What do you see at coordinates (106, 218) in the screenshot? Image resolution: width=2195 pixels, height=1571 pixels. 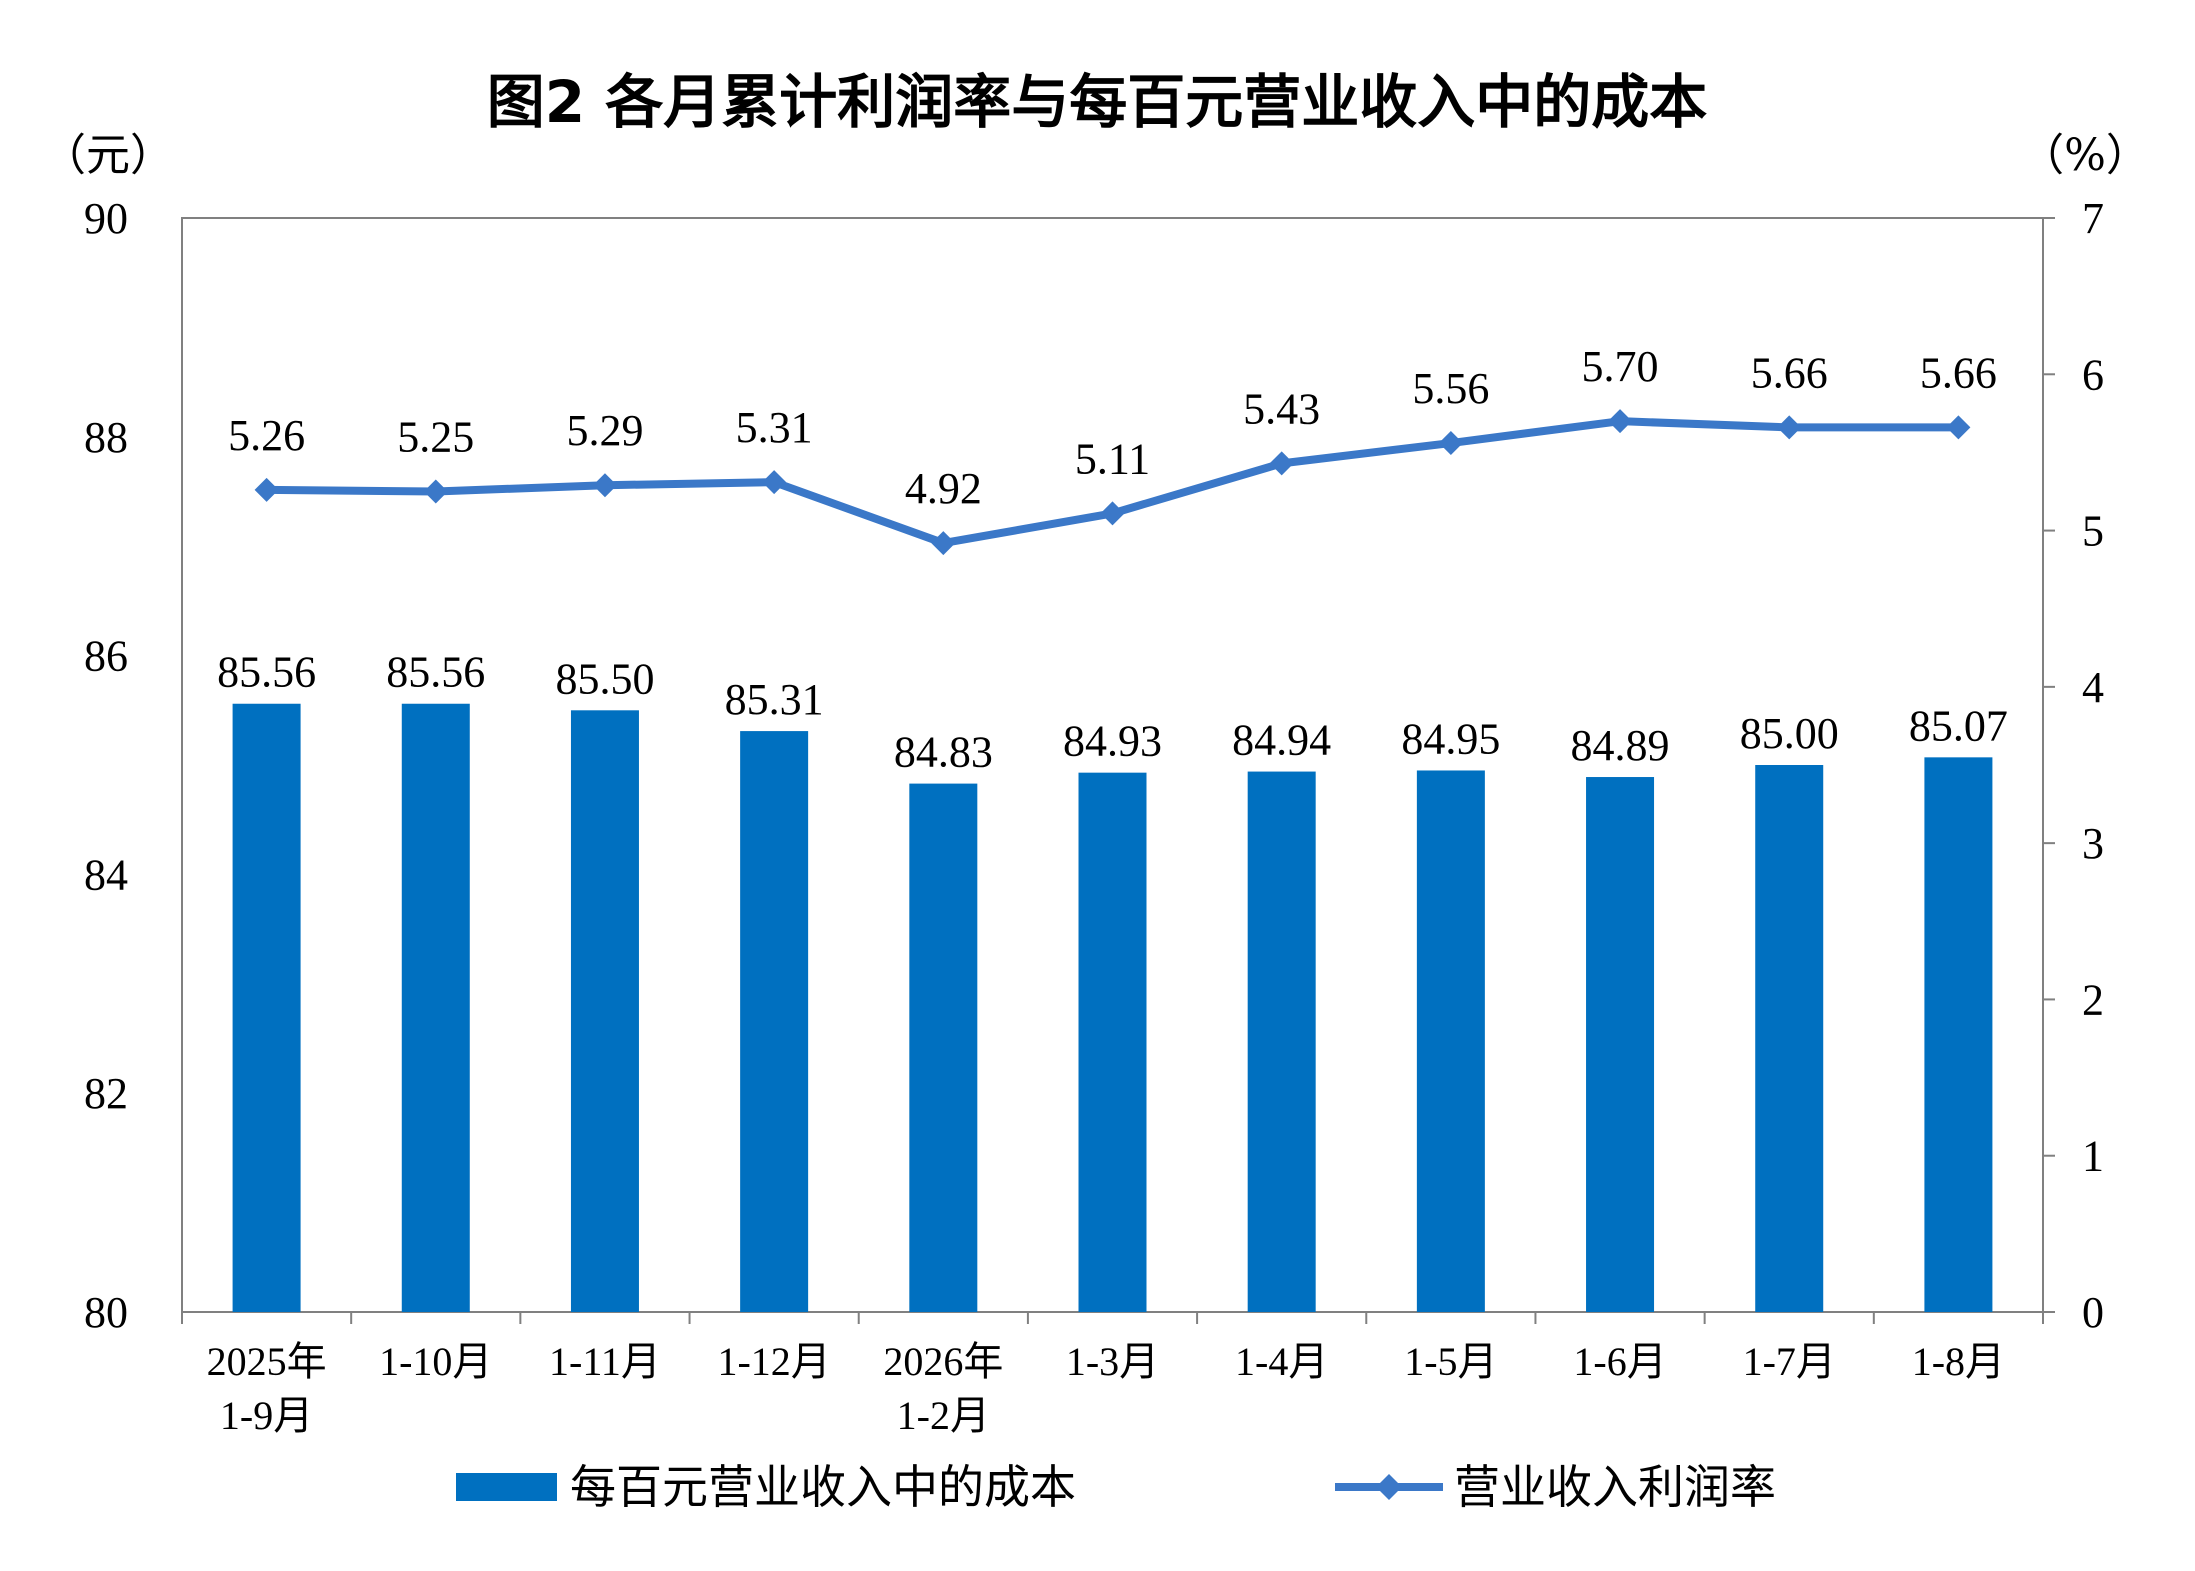 I see `left-tick-label: 90` at bounding box center [106, 218].